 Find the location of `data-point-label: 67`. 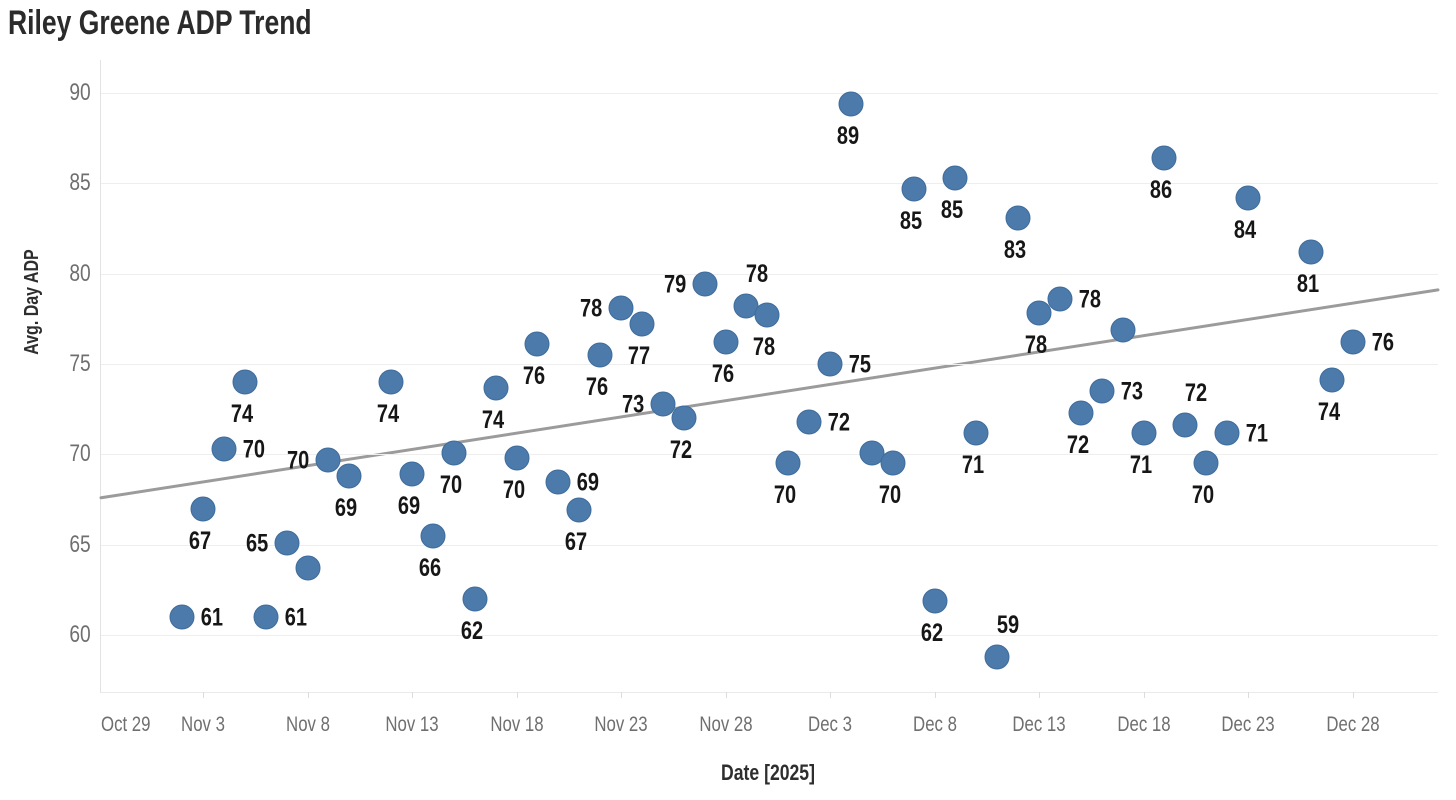

data-point-label: 67 is located at coordinates (576, 542).